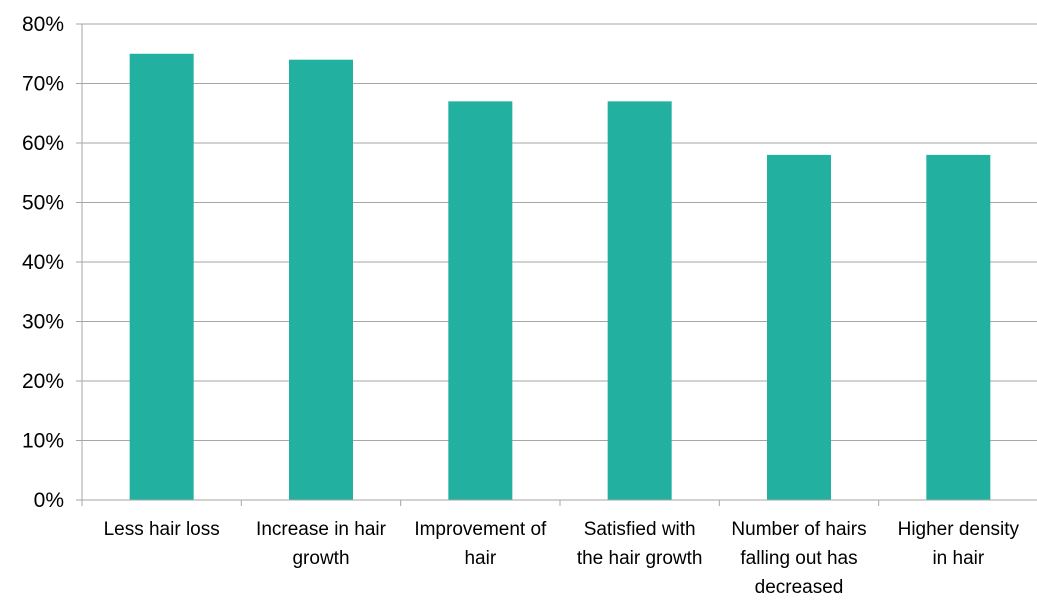 The height and width of the screenshot is (601, 1037). What do you see at coordinates (321, 529) in the screenshot?
I see `x-category-label: Increase in hair` at bounding box center [321, 529].